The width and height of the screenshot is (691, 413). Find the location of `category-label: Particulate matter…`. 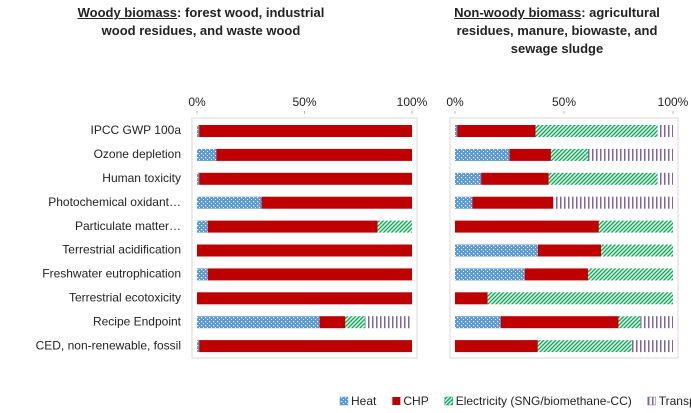

category-label: Particulate matter… is located at coordinates (128, 226).